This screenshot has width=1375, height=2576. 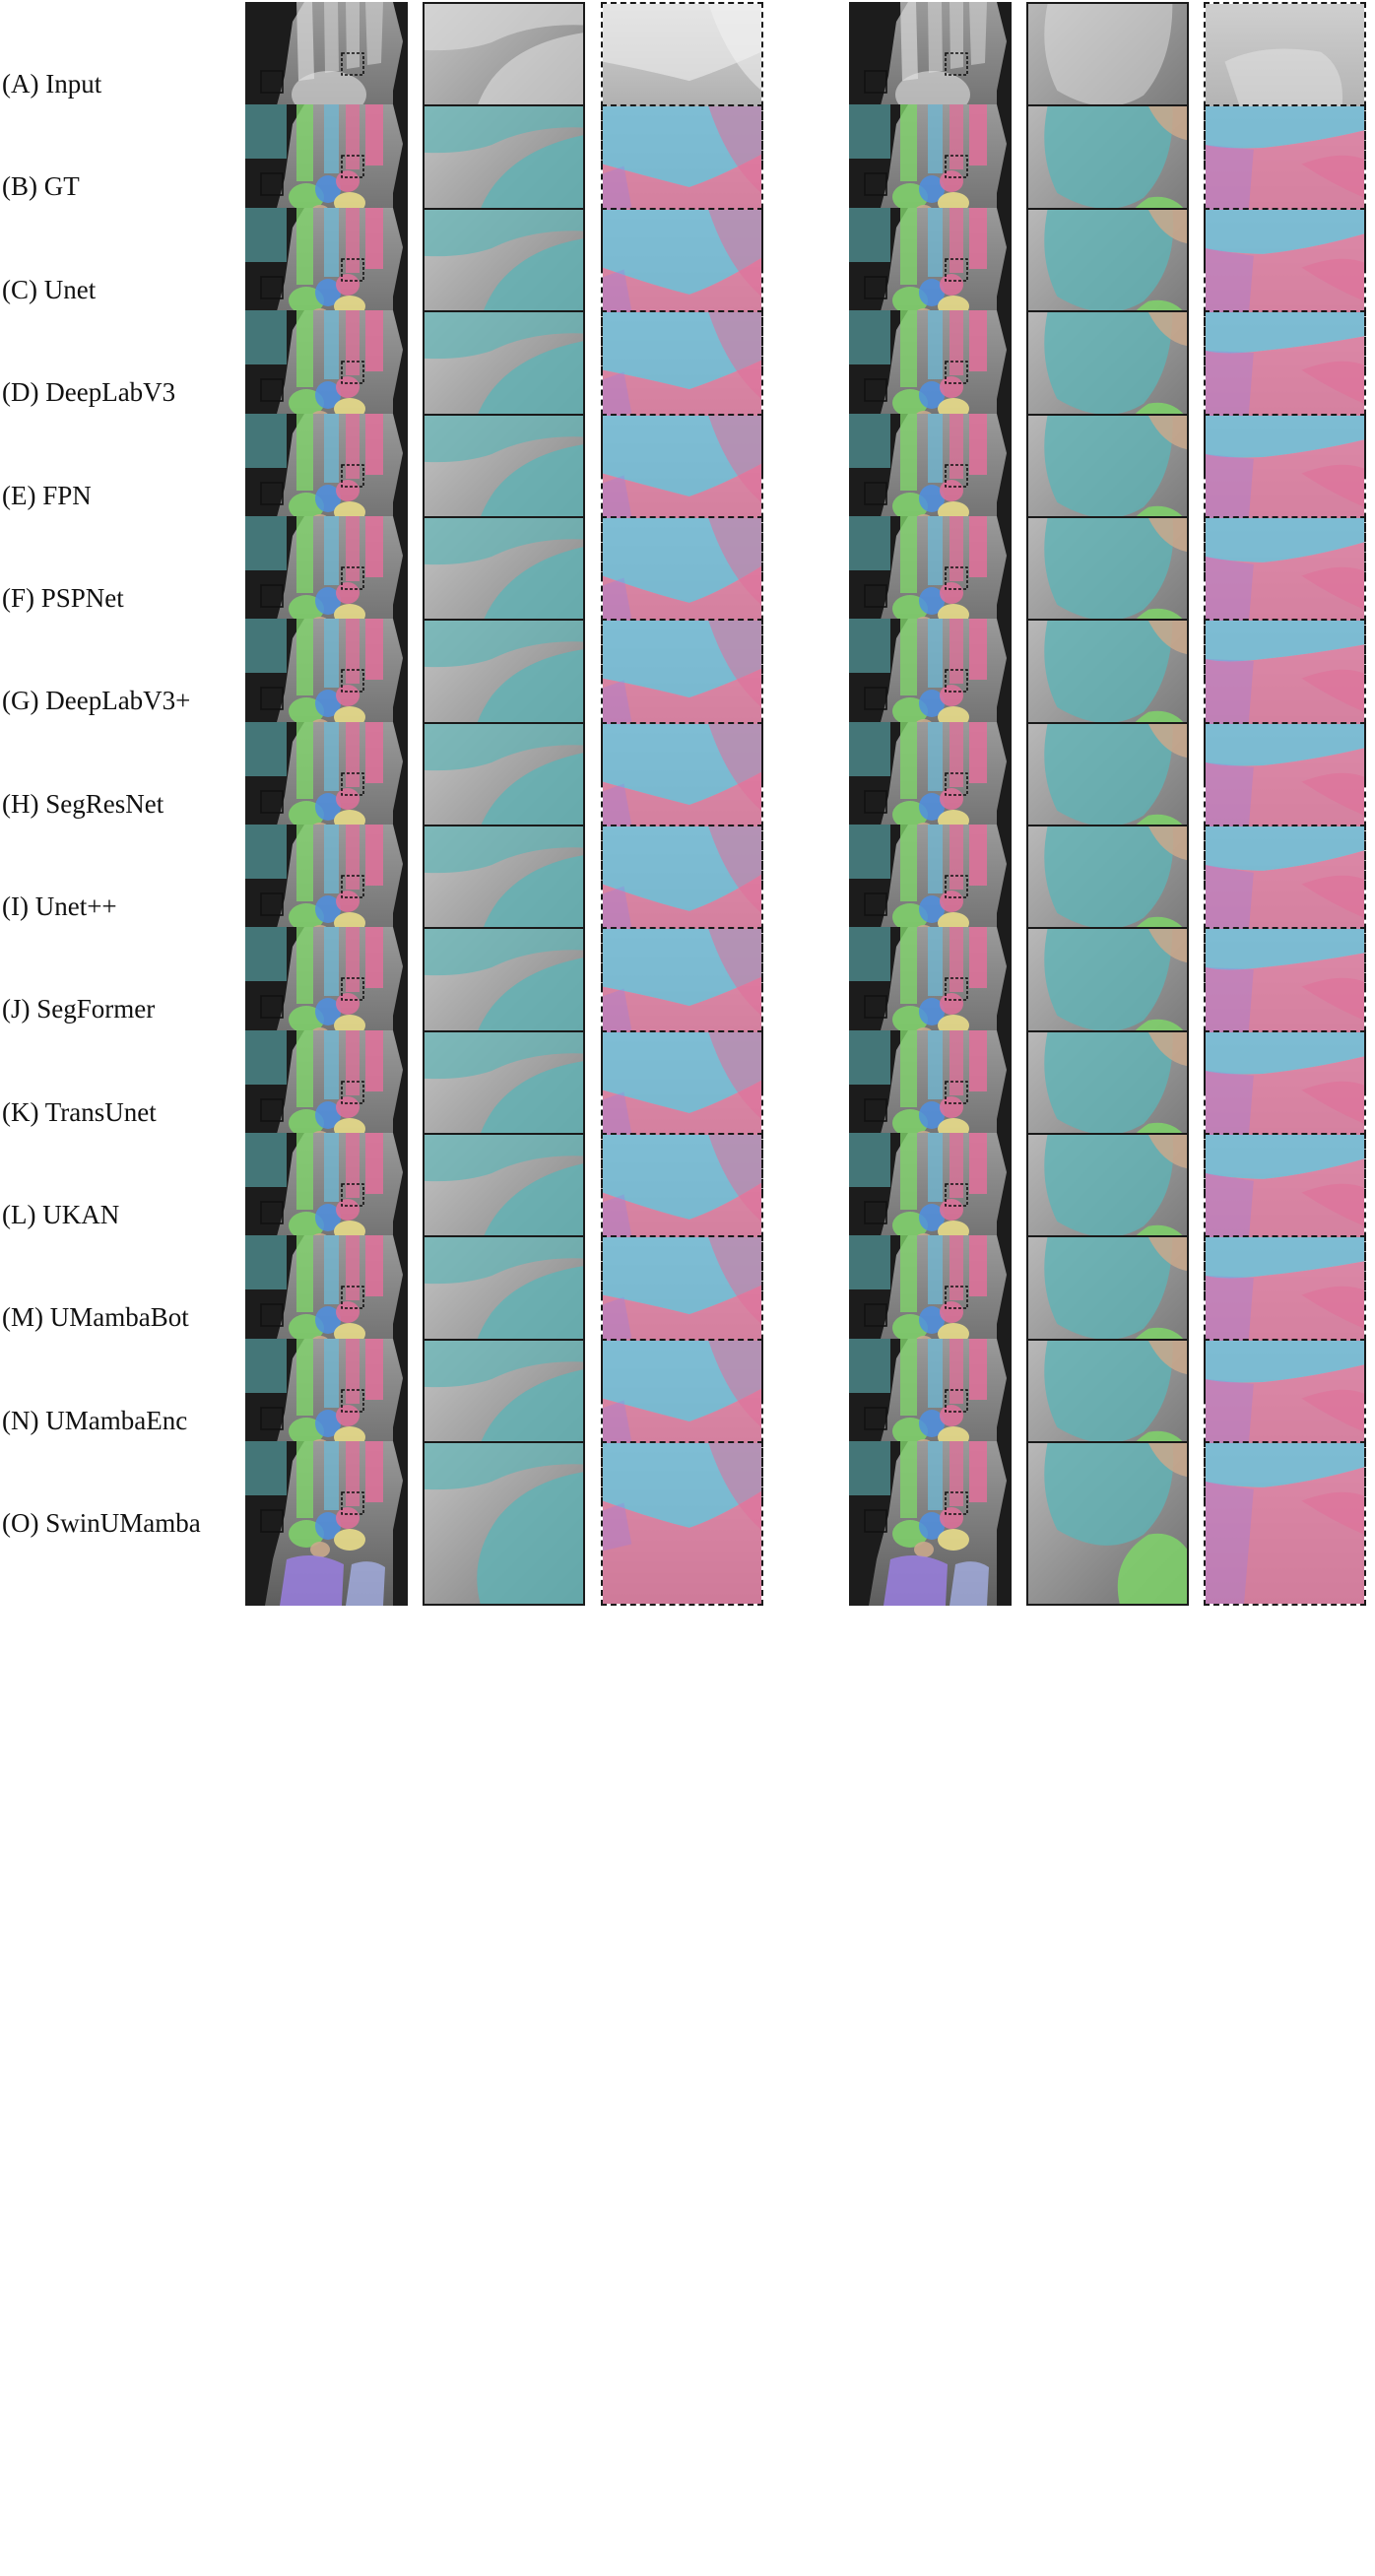 What do you see at coordinates (96, 700) in the screenshot?
I see `row-label: (G) DeepLabV3+` at bounding box center [96, 700].